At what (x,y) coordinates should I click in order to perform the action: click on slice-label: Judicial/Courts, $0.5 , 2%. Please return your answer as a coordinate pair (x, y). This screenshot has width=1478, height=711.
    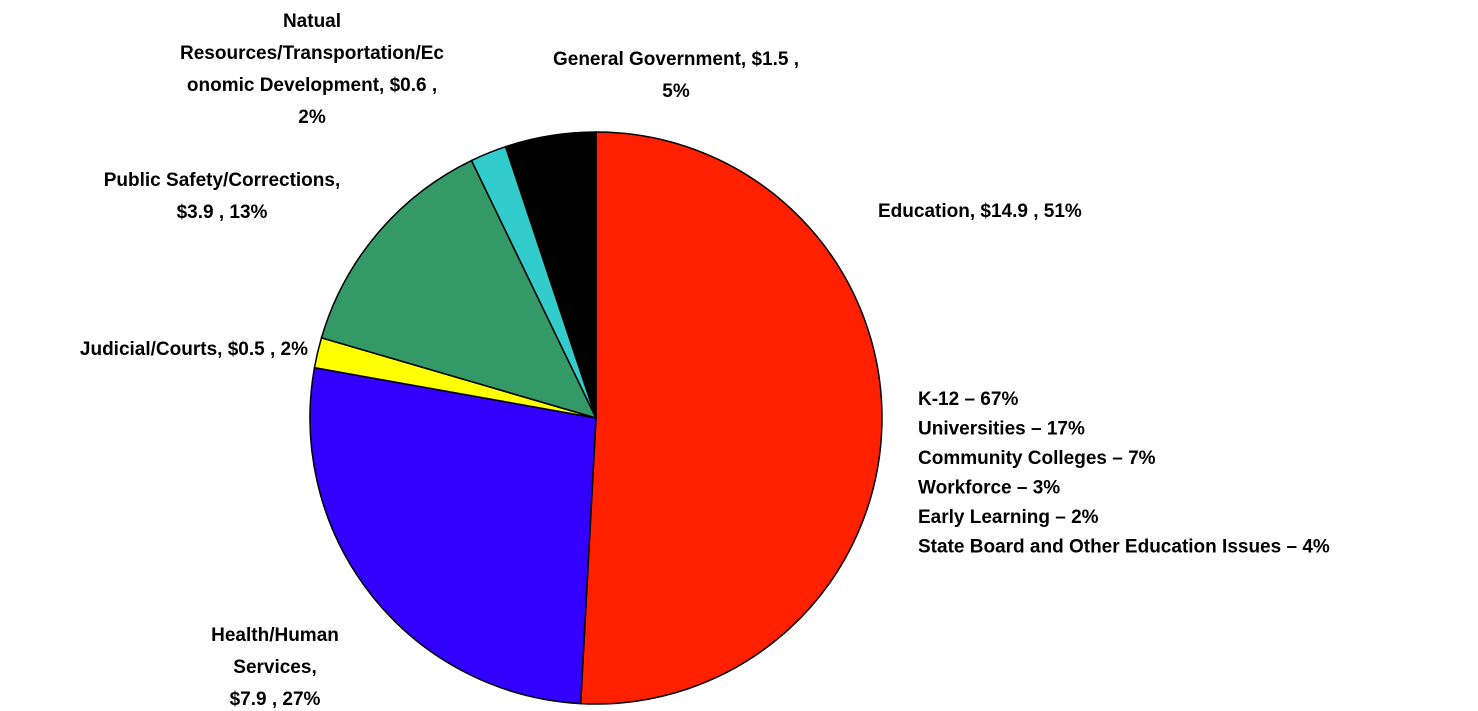
    Looking at the image, I should click on (194, 349).